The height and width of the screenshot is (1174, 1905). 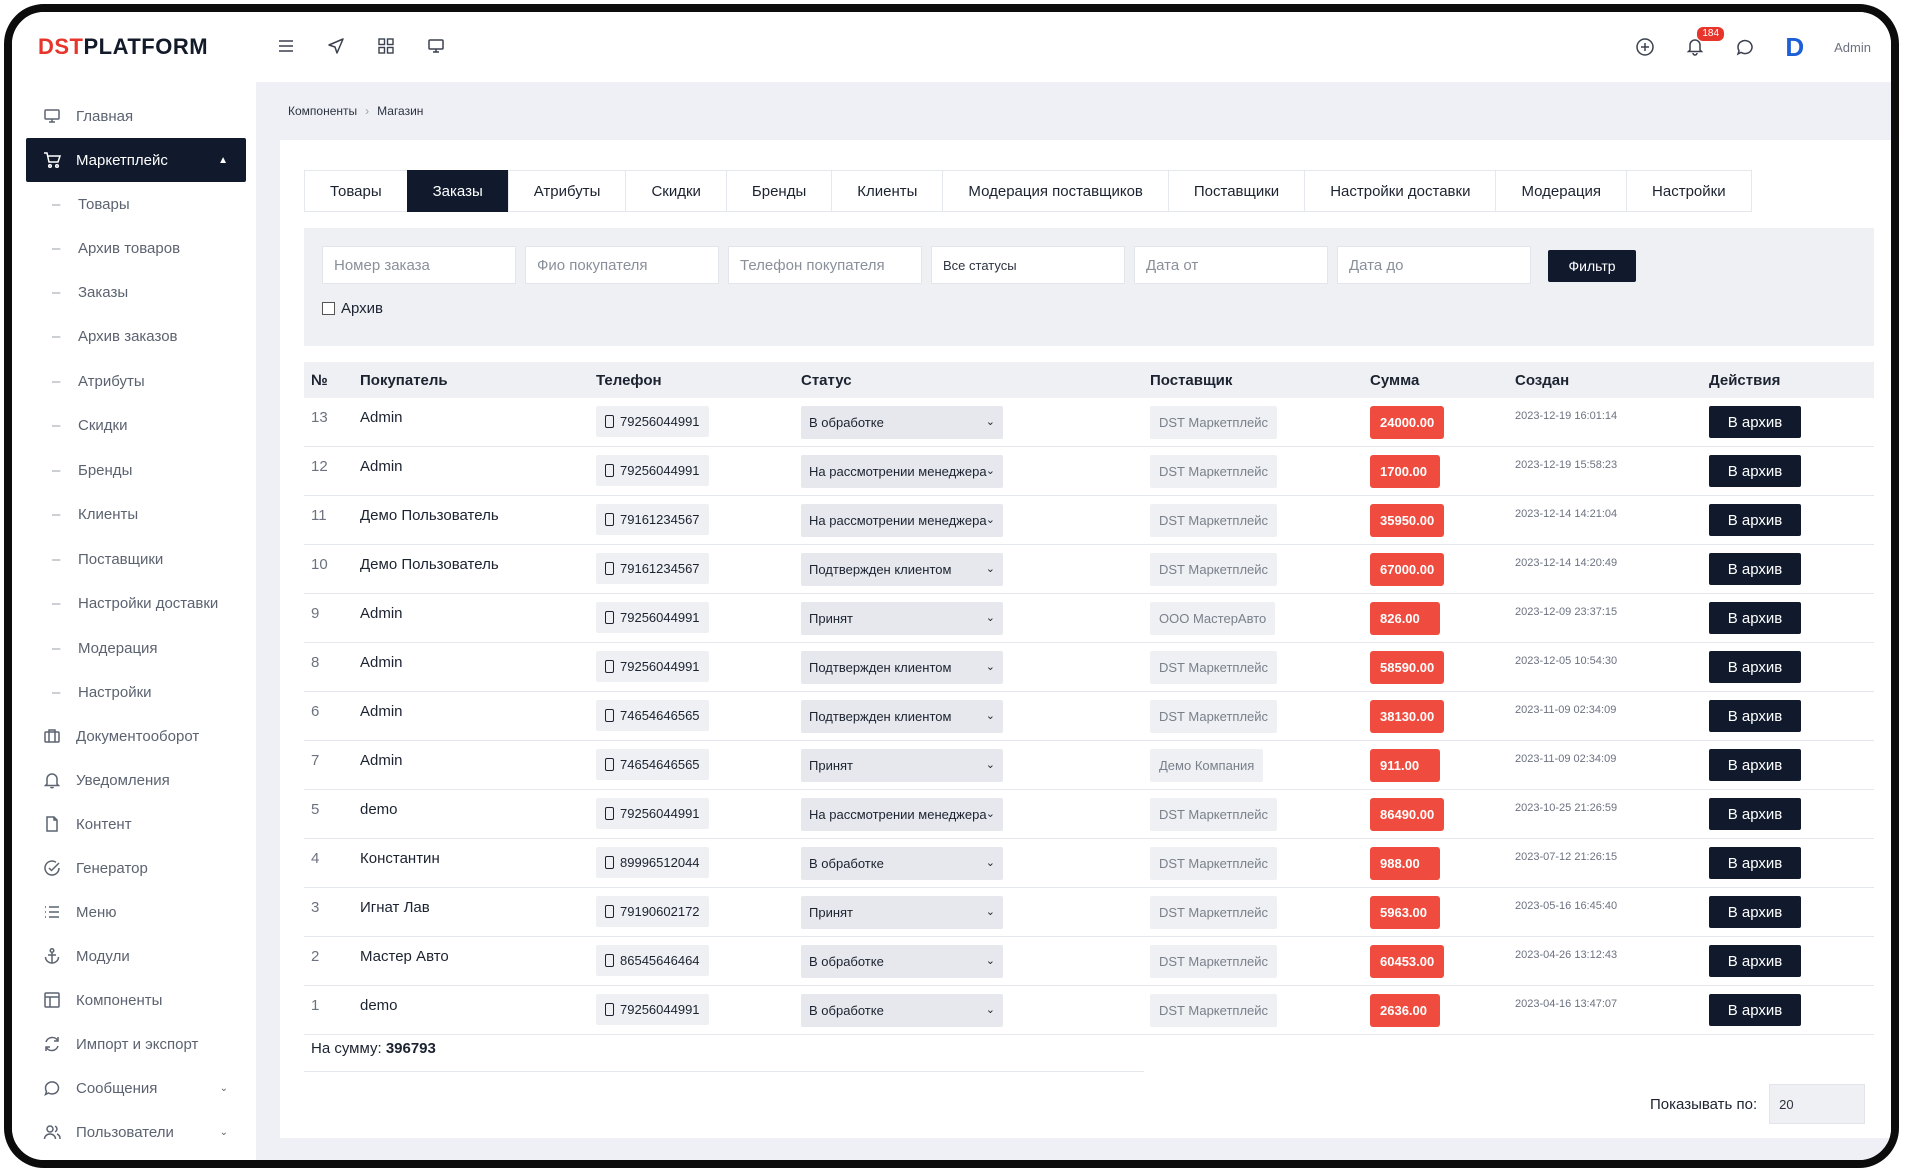 What do you see at coordinates (136, 248) in the screenshot?
I see `sidebar-subitem-products-archive: – Архив товаров` at bounding box center [136, 248].